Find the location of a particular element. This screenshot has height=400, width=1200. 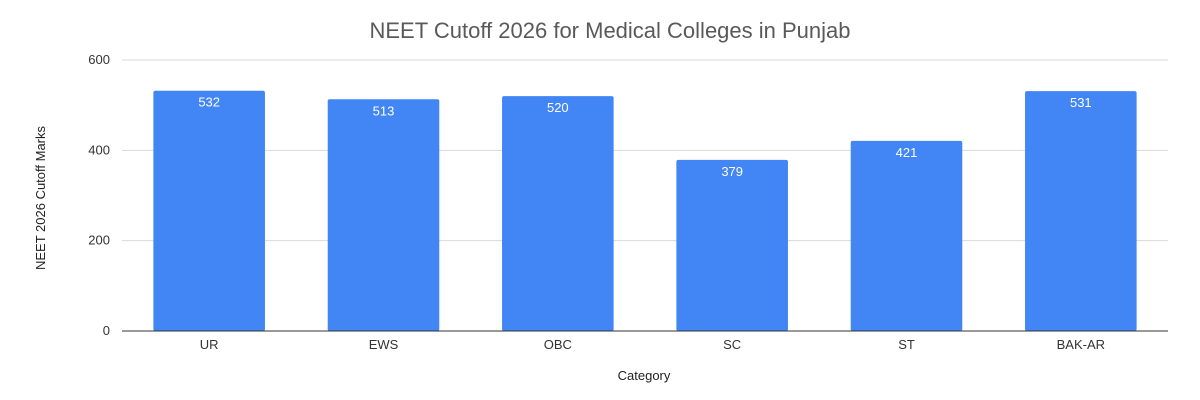

data-label: 531 is located at coordinates (1081, 102).